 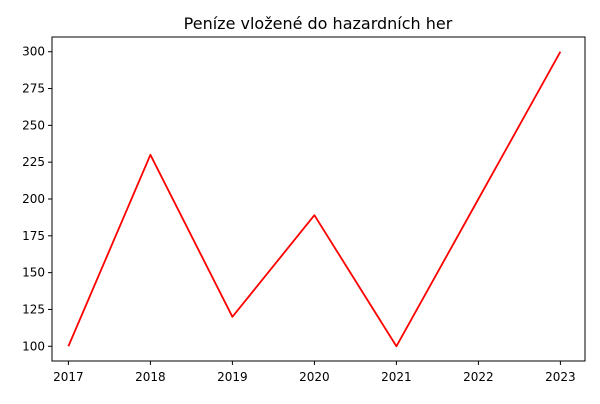 I want to click on x-tick-label: 2022, so click(x=478, y=377).